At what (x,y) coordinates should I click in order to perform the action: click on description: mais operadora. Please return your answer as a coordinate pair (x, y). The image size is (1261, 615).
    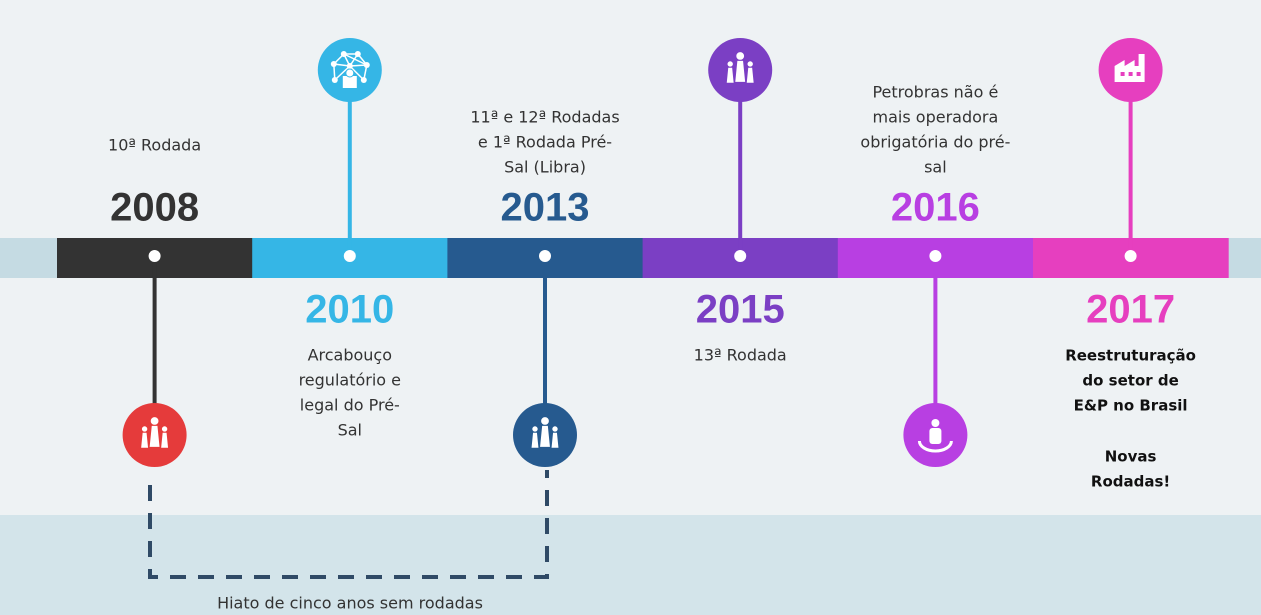
    Looking at the image, I should click on (936, 117).